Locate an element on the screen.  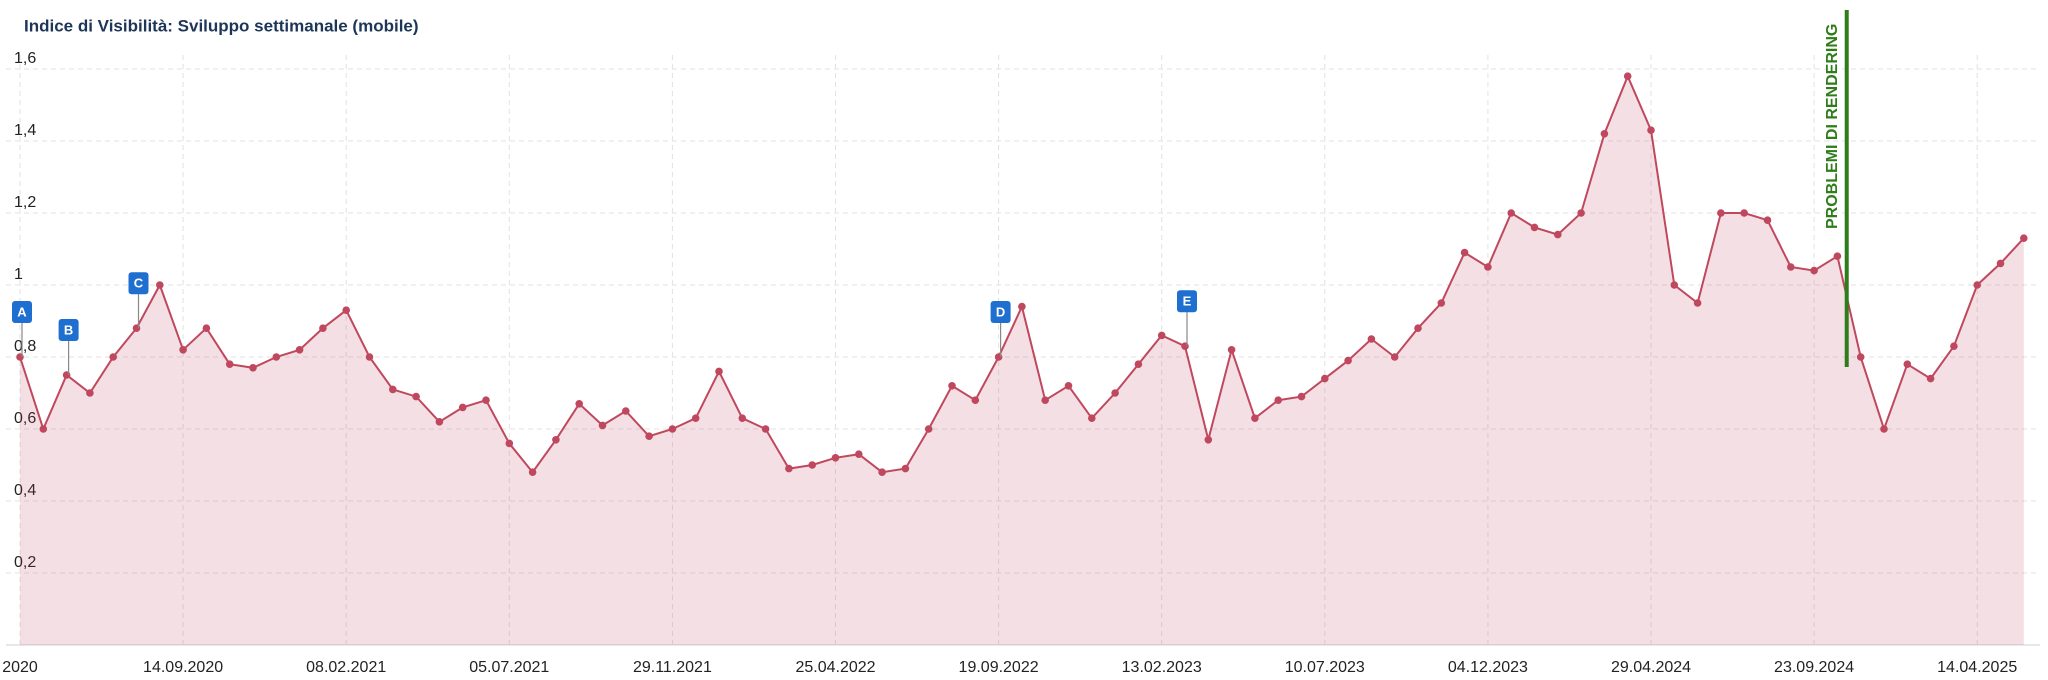
flag-label: E is located at coordinates (1187, 301).